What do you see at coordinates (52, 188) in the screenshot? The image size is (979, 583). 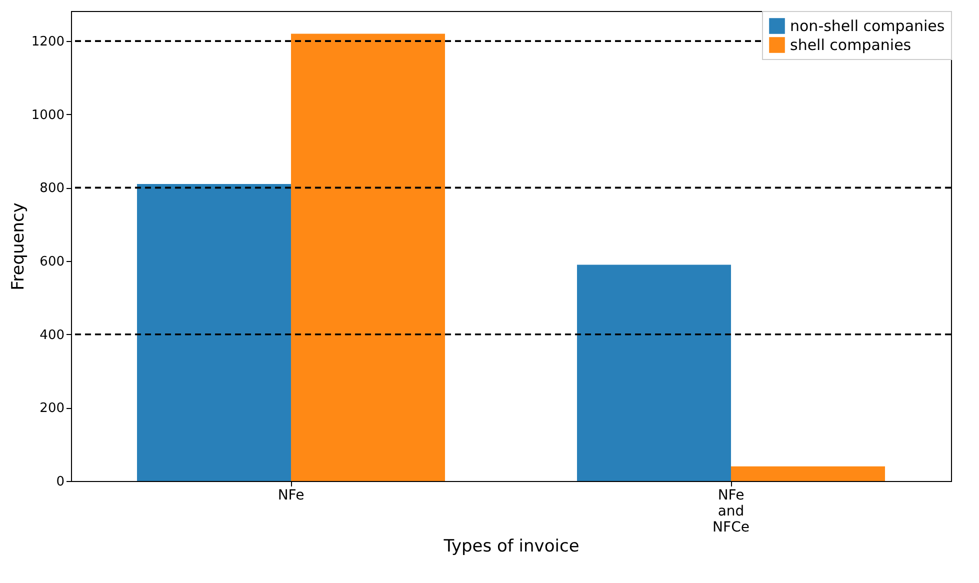 I see `y-tick-label: 800` at bounding box center [52, 188].